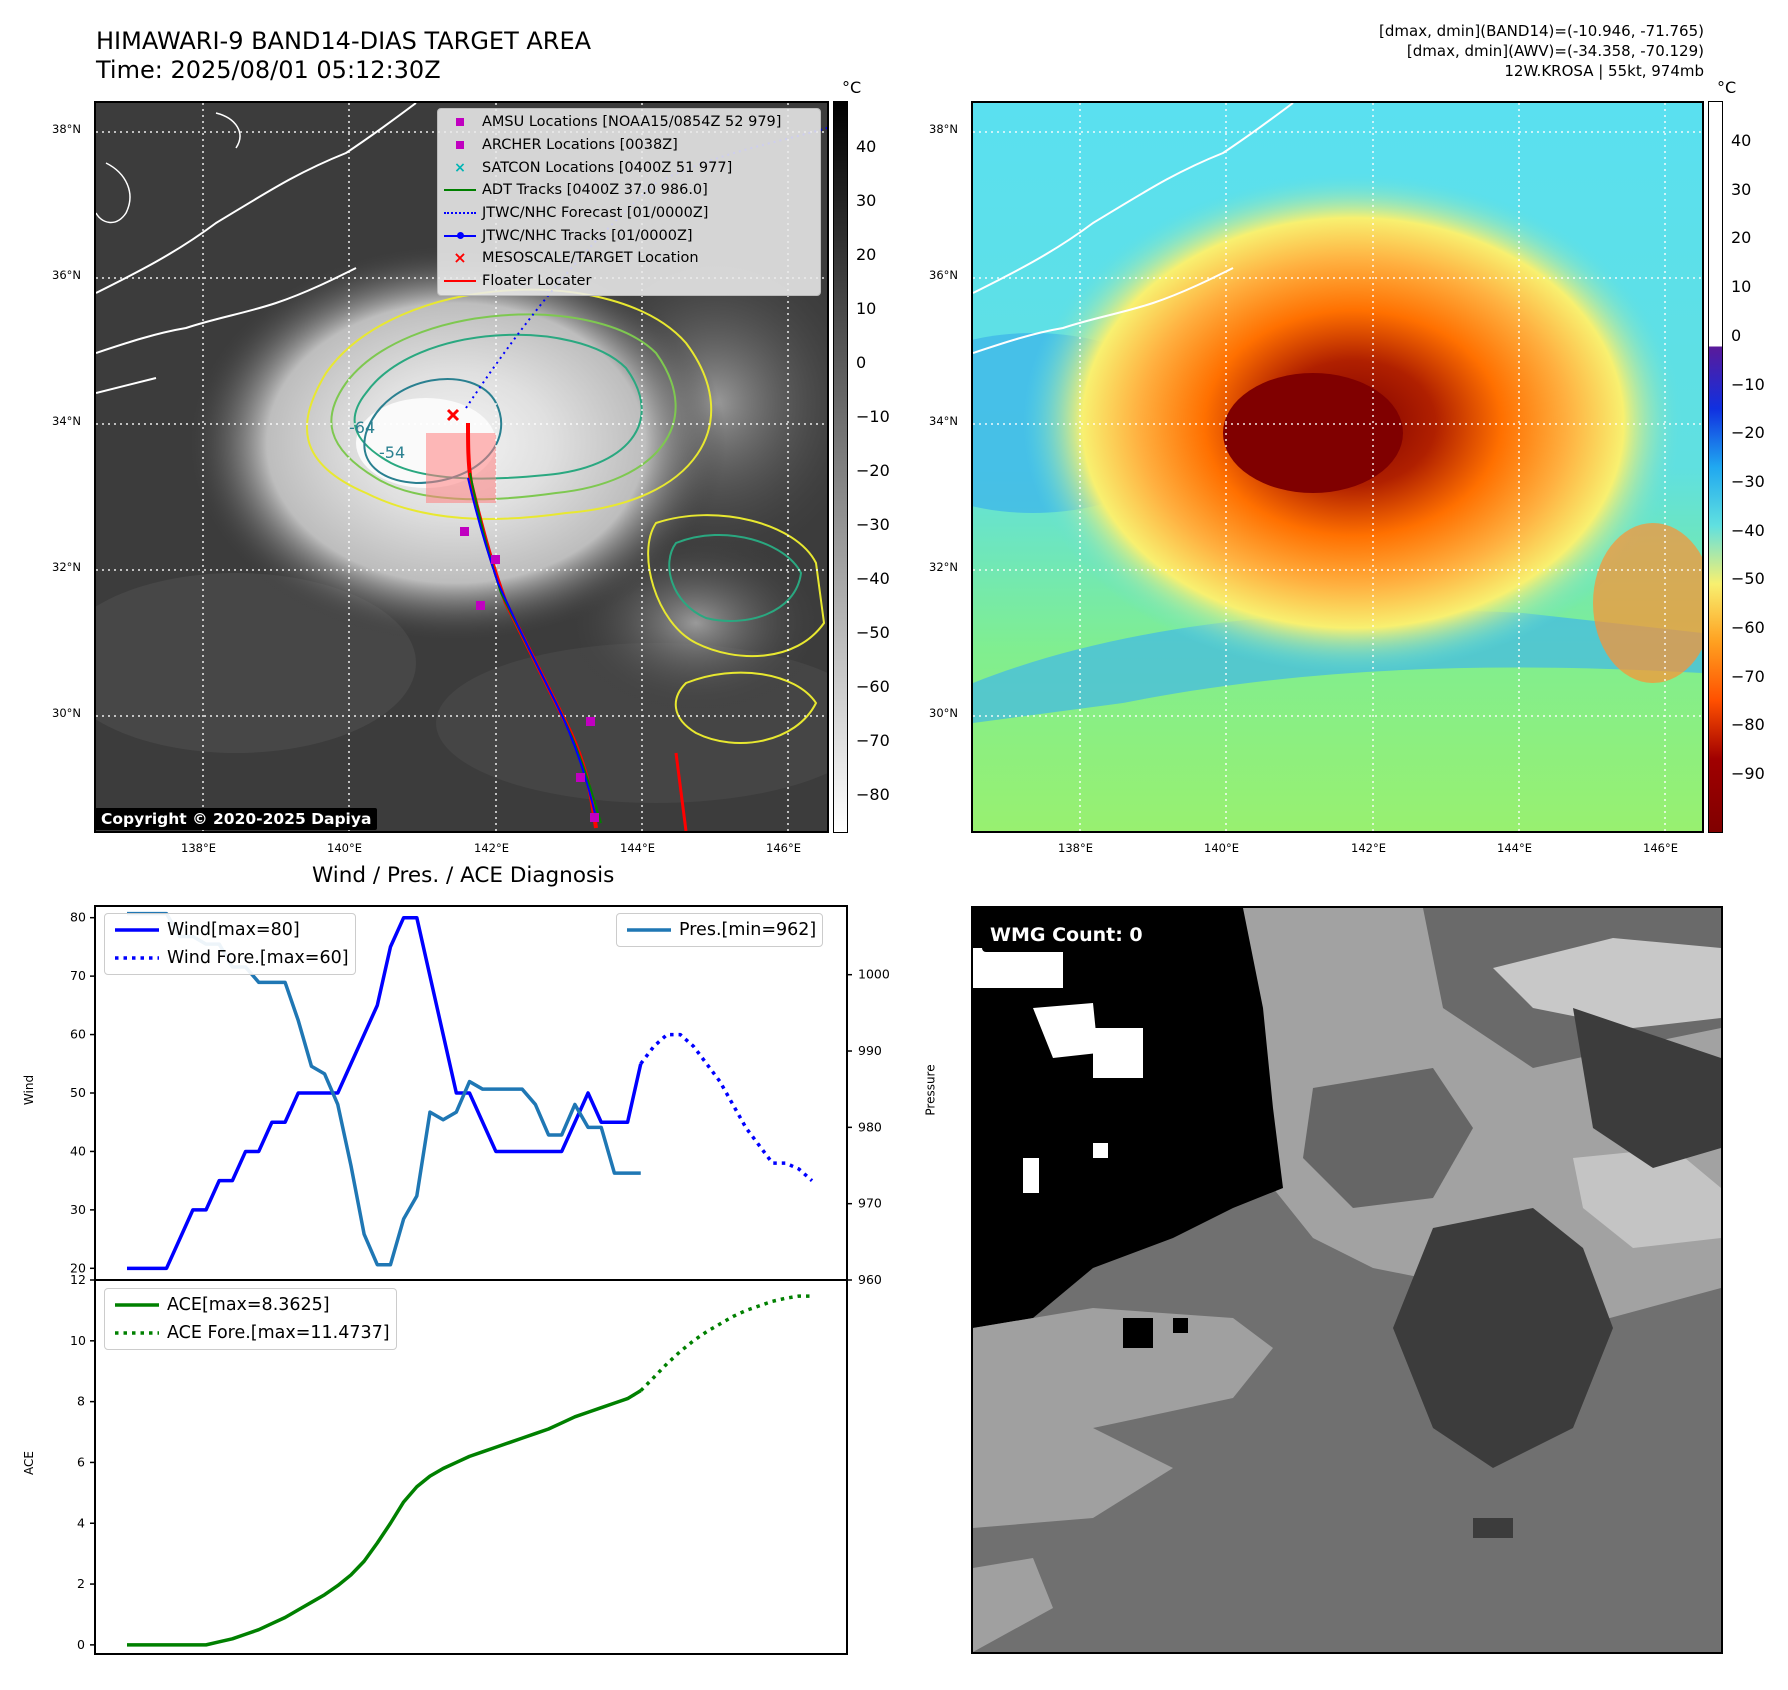 This screenshot has height=1690, width=1788. What do you see at coordinates (81, 1461) in the screenshot?
I see `ace-ytick-label: 6` at bounding box center [81, 1461].